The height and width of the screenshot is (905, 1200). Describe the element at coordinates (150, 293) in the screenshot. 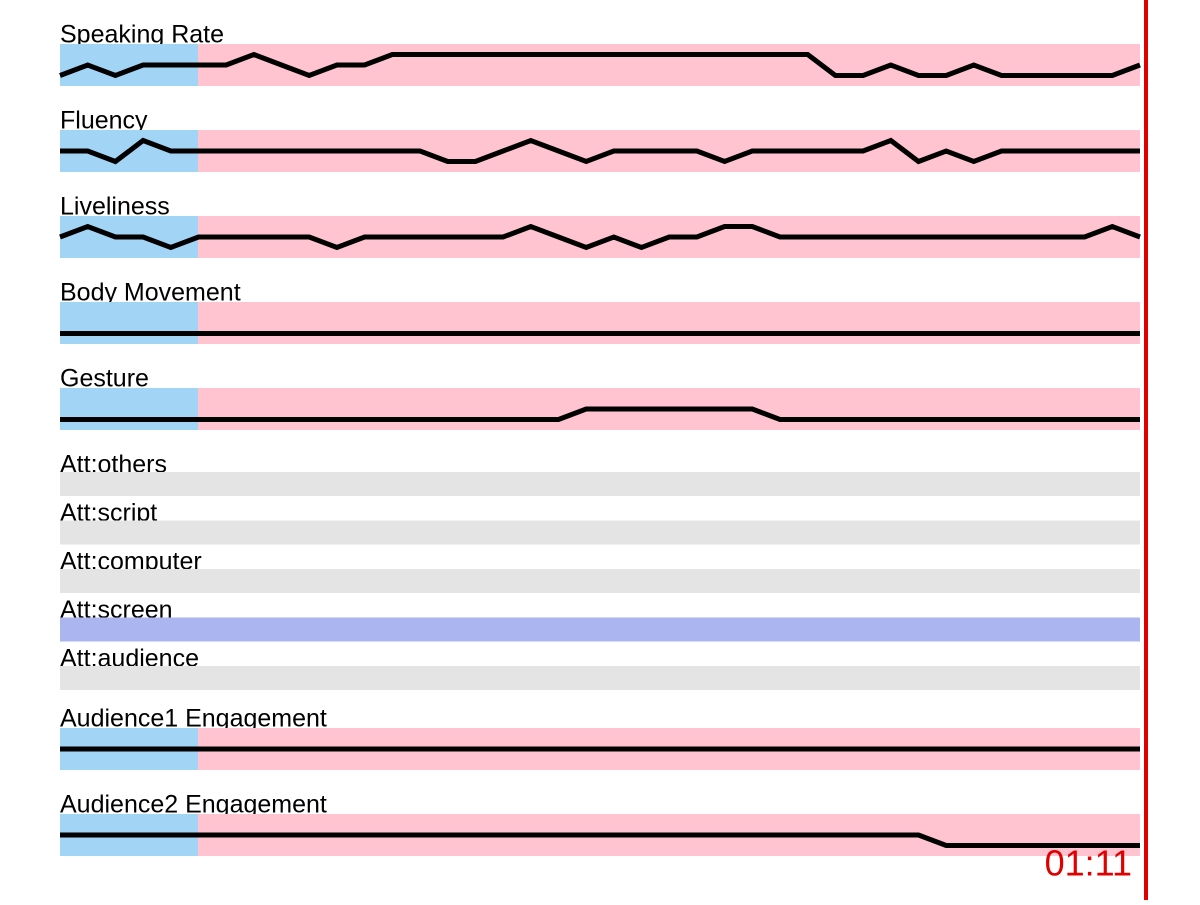

I see `track-label: Body Movement` at that location.